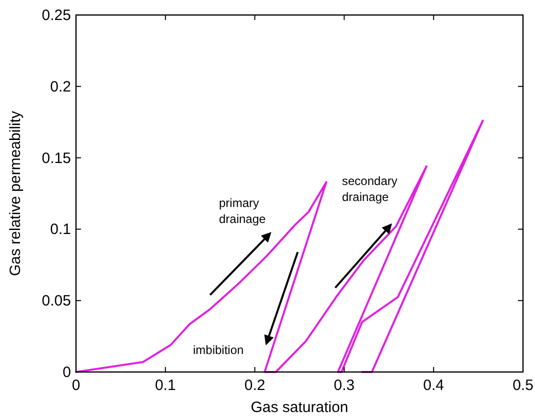 The width and height of the screenshot is (535, 420). Describe the element at coordinates (60, 229) in the screenshot. I see `y-tick-label: 0.1` at that location.